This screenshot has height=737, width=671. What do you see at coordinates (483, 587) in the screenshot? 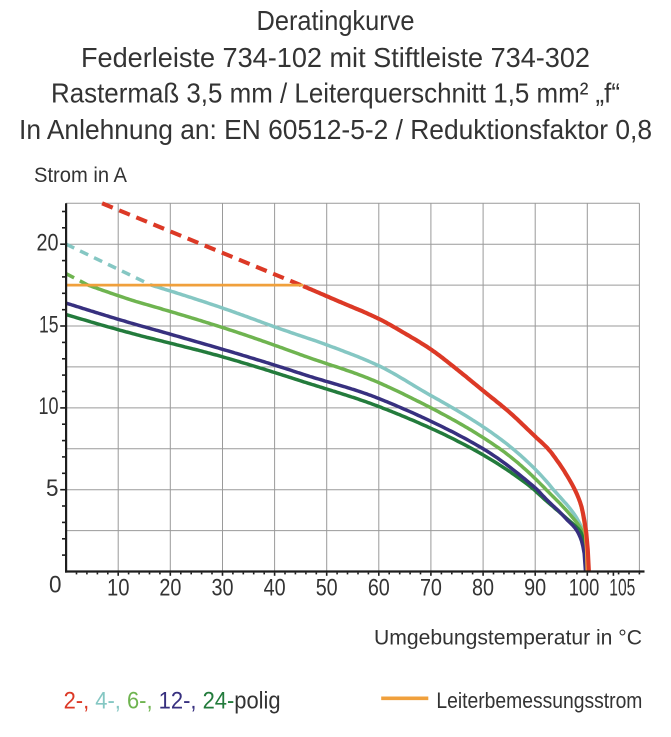
I see `svg-text: 80` at bounding box center [483, 587].